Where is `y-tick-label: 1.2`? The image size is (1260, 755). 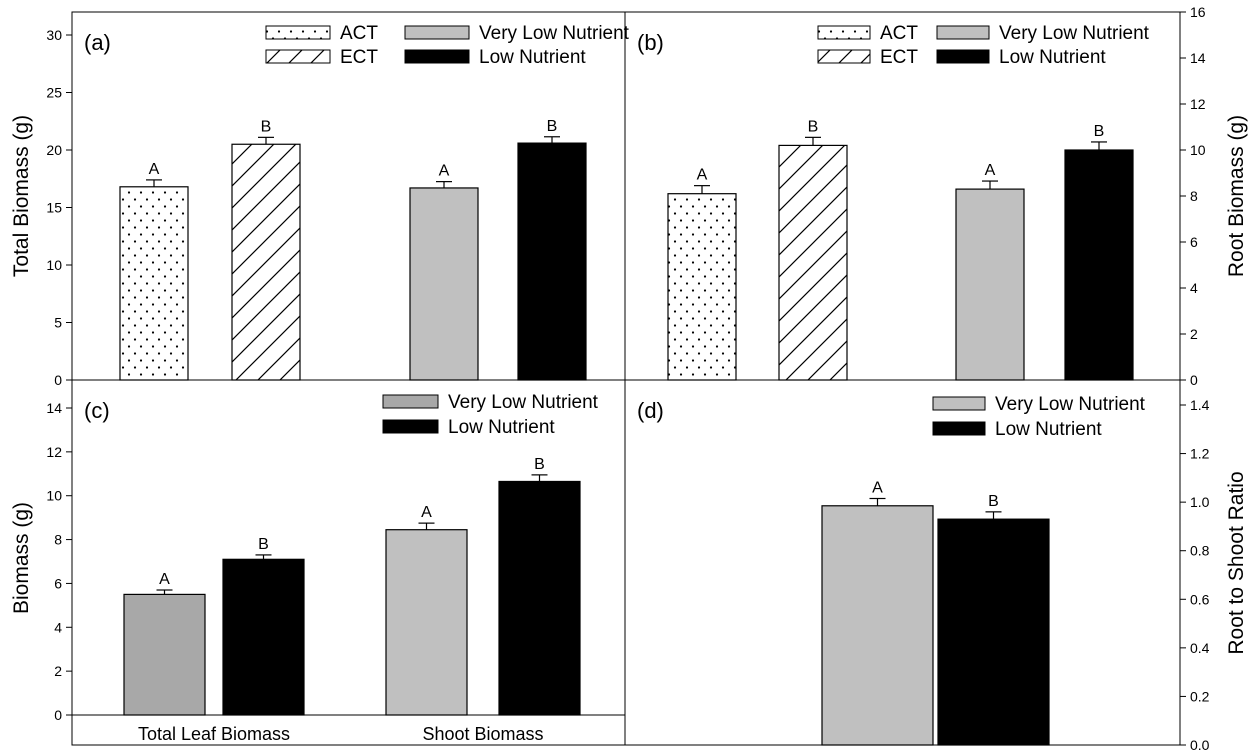 y-tick-label: 1.2 is located at coordinates (1200, 454).